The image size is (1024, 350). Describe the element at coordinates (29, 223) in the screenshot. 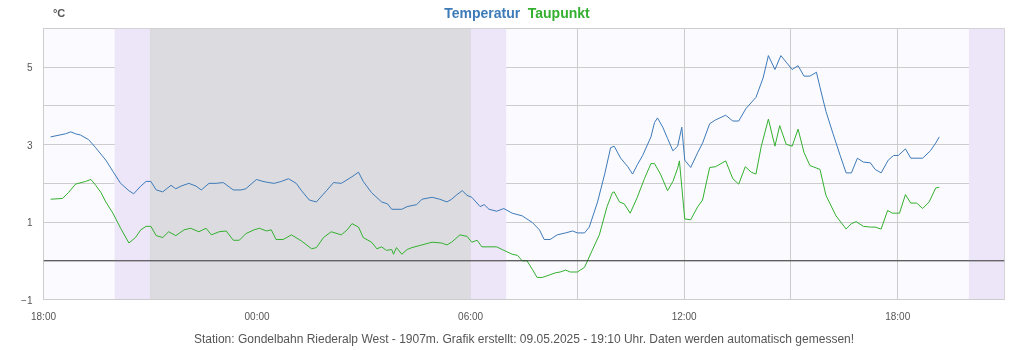

I see `y-tick-label: 1` at that location.